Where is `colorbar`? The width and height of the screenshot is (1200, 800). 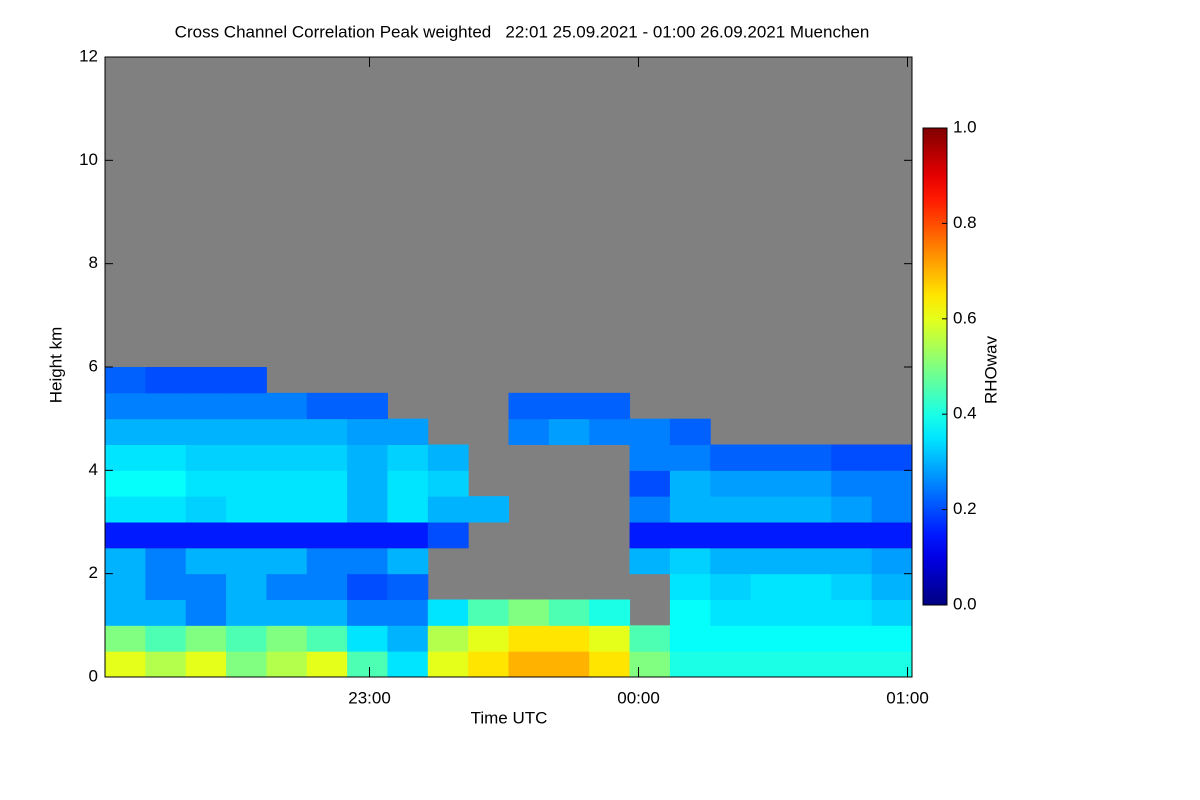
colorbar is located at coordinates (935, 366).